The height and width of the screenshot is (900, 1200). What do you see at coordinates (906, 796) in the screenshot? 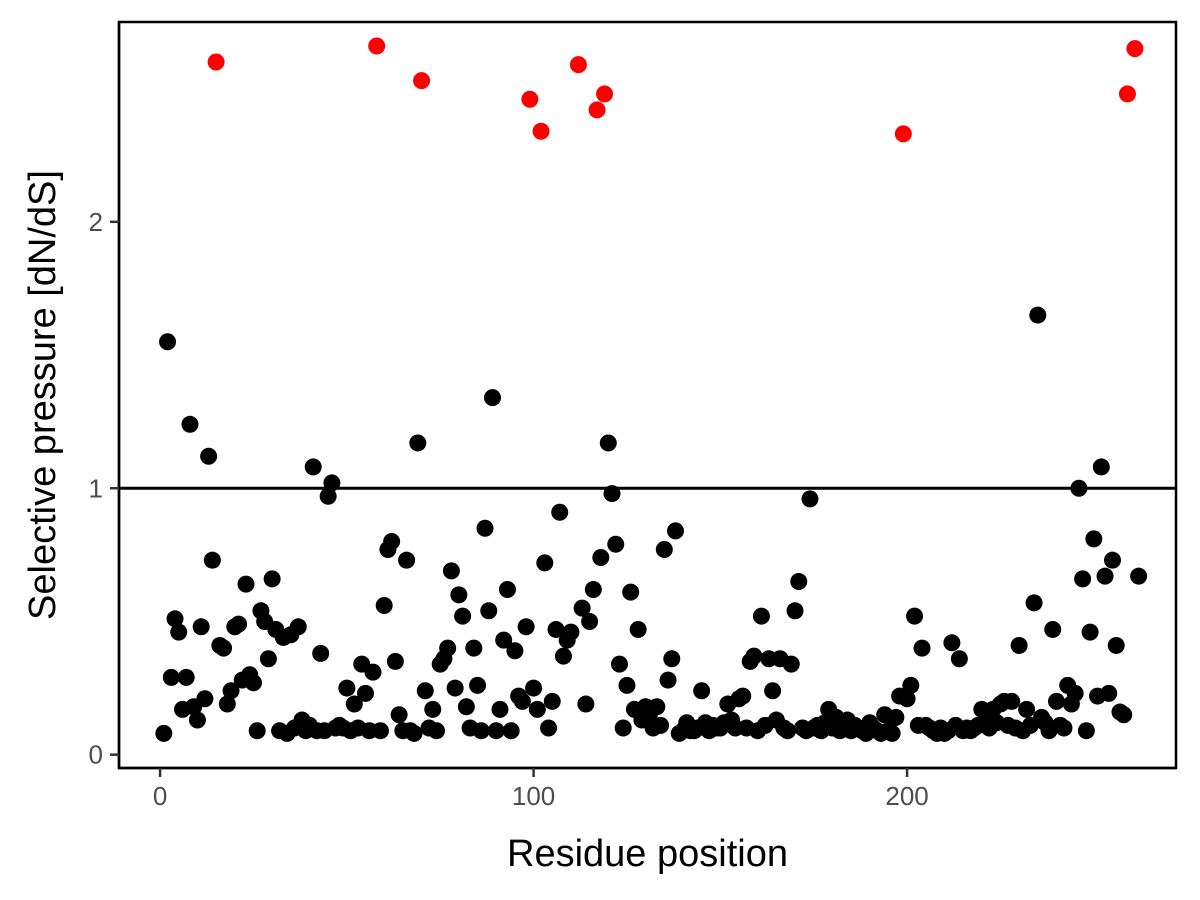
I see `x-tick-label: 200` at bounding box center [906, 796].